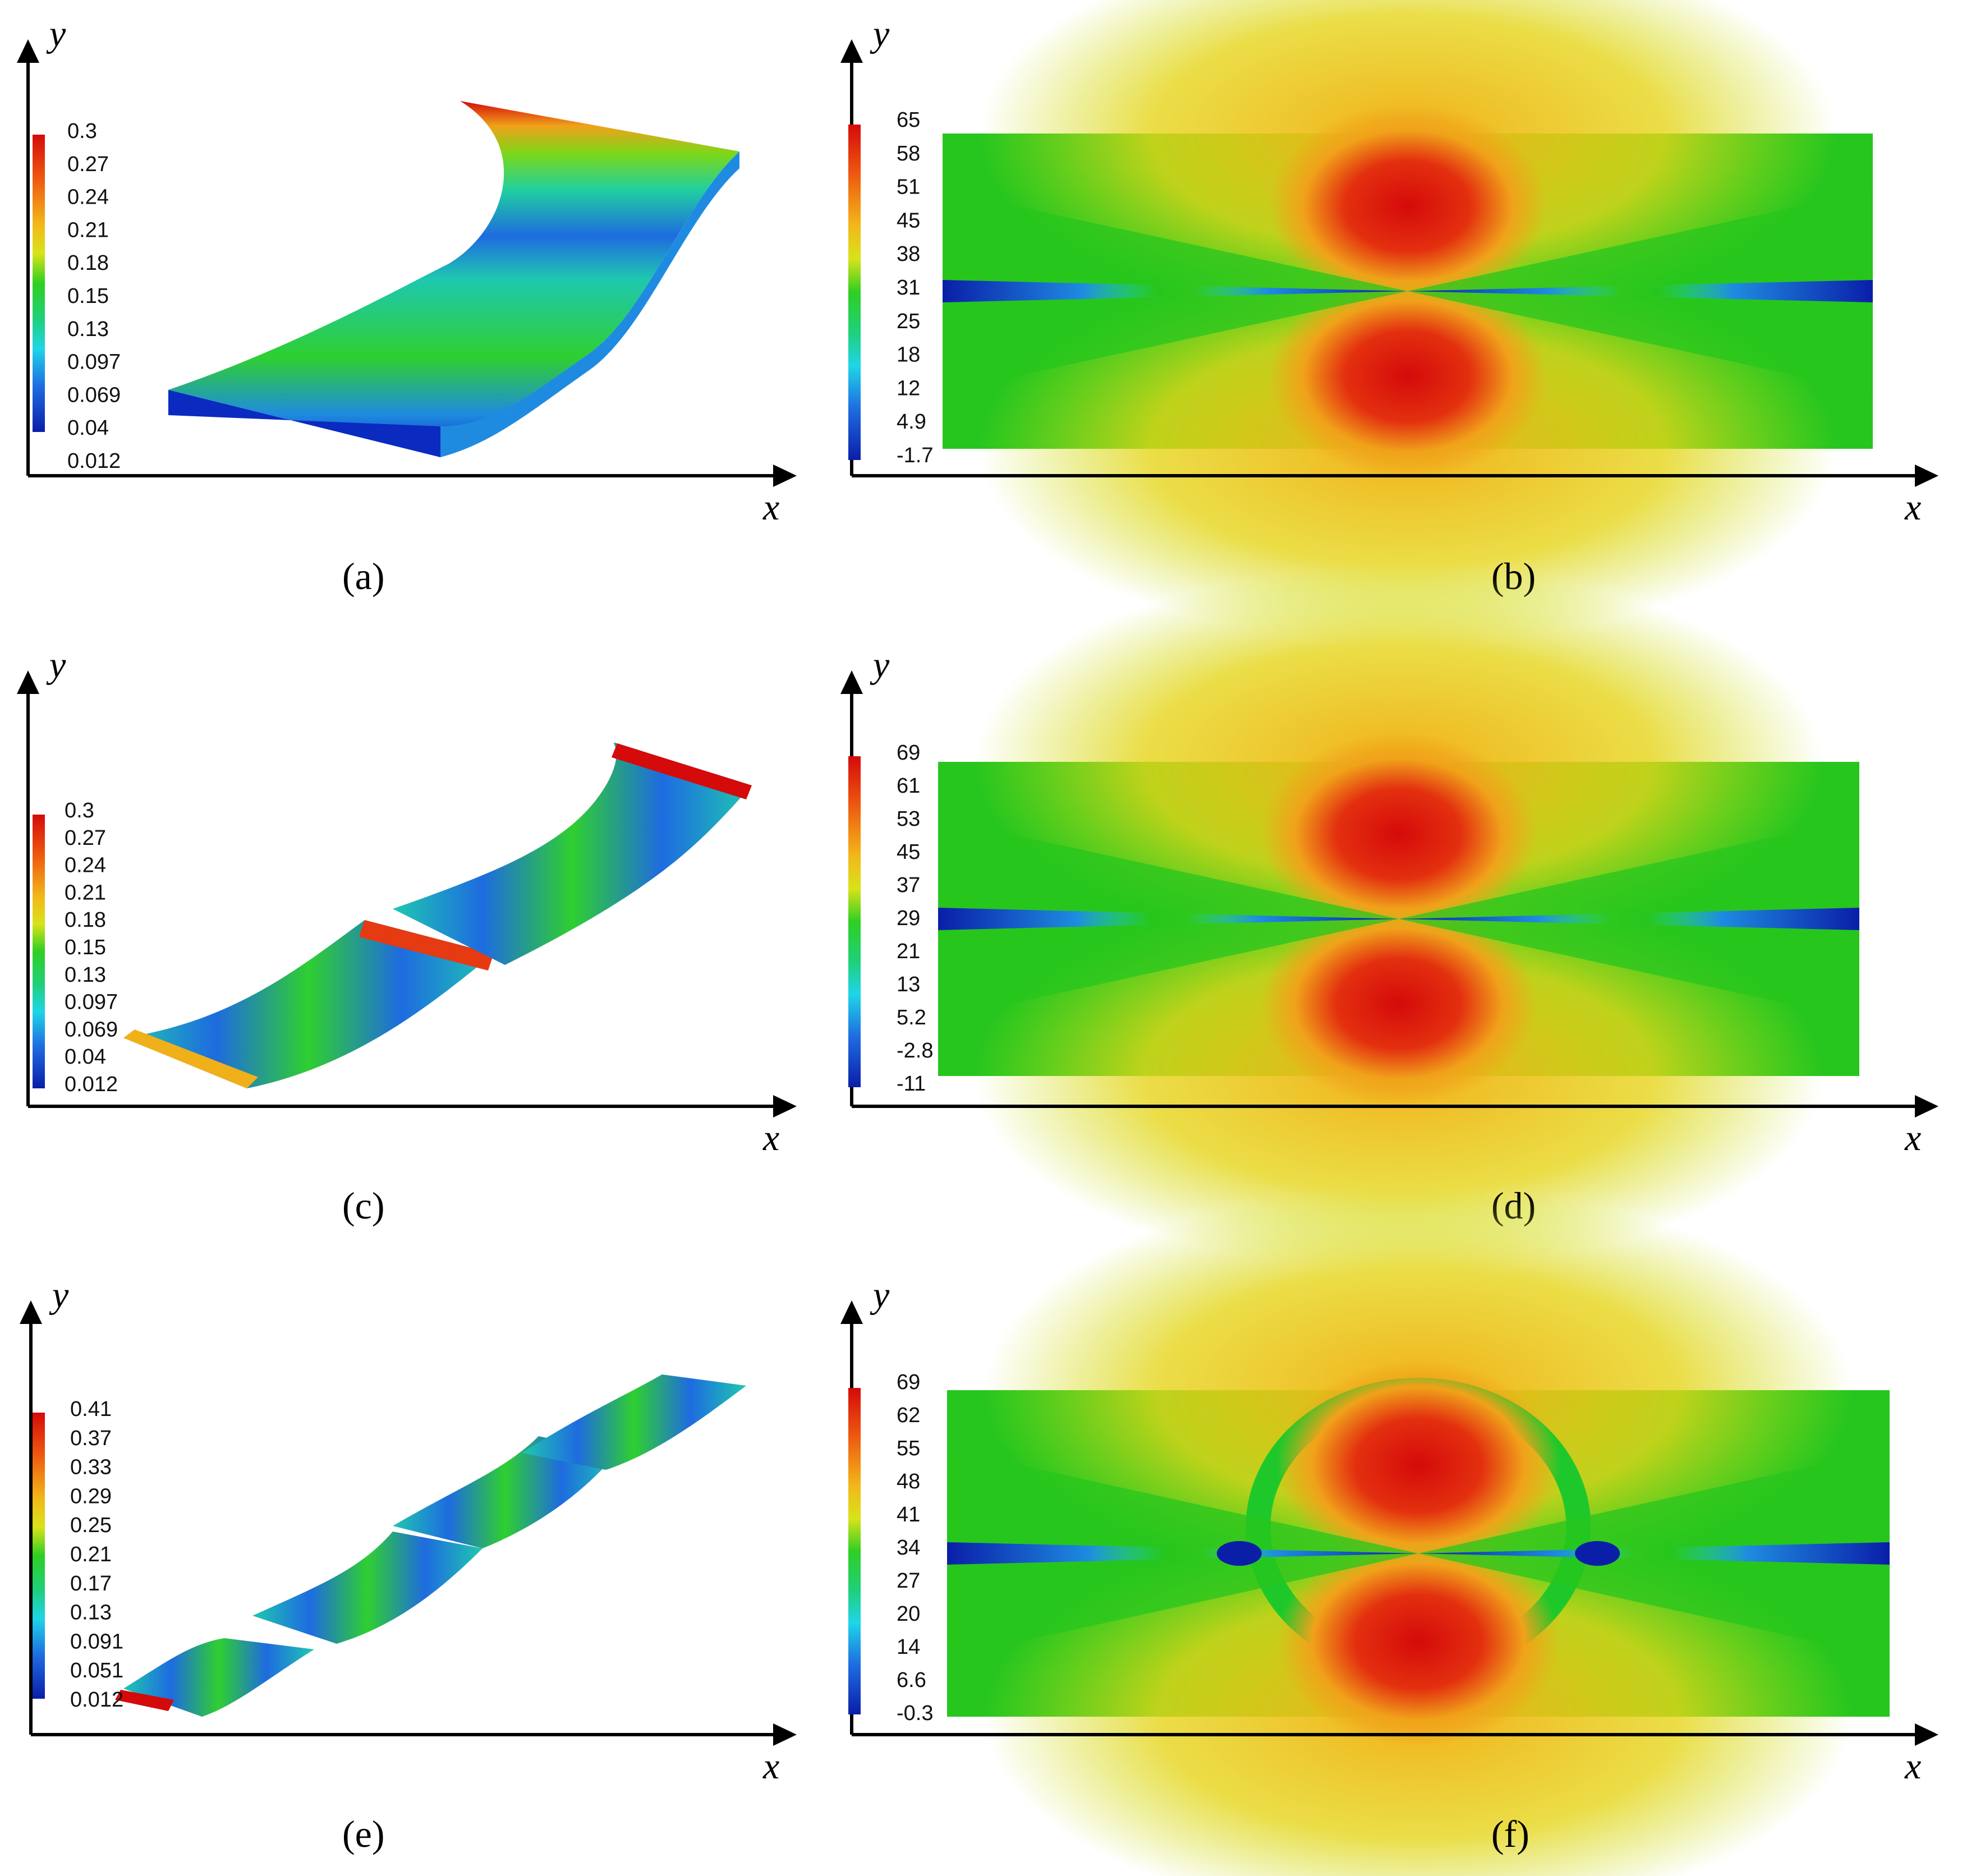 Image resolution: width=1962 pixels, height=1876 pixels. Describe the element at coordinates (909, 321) in the screenshot. I see `colorbar-tick-label: 25` at that location.